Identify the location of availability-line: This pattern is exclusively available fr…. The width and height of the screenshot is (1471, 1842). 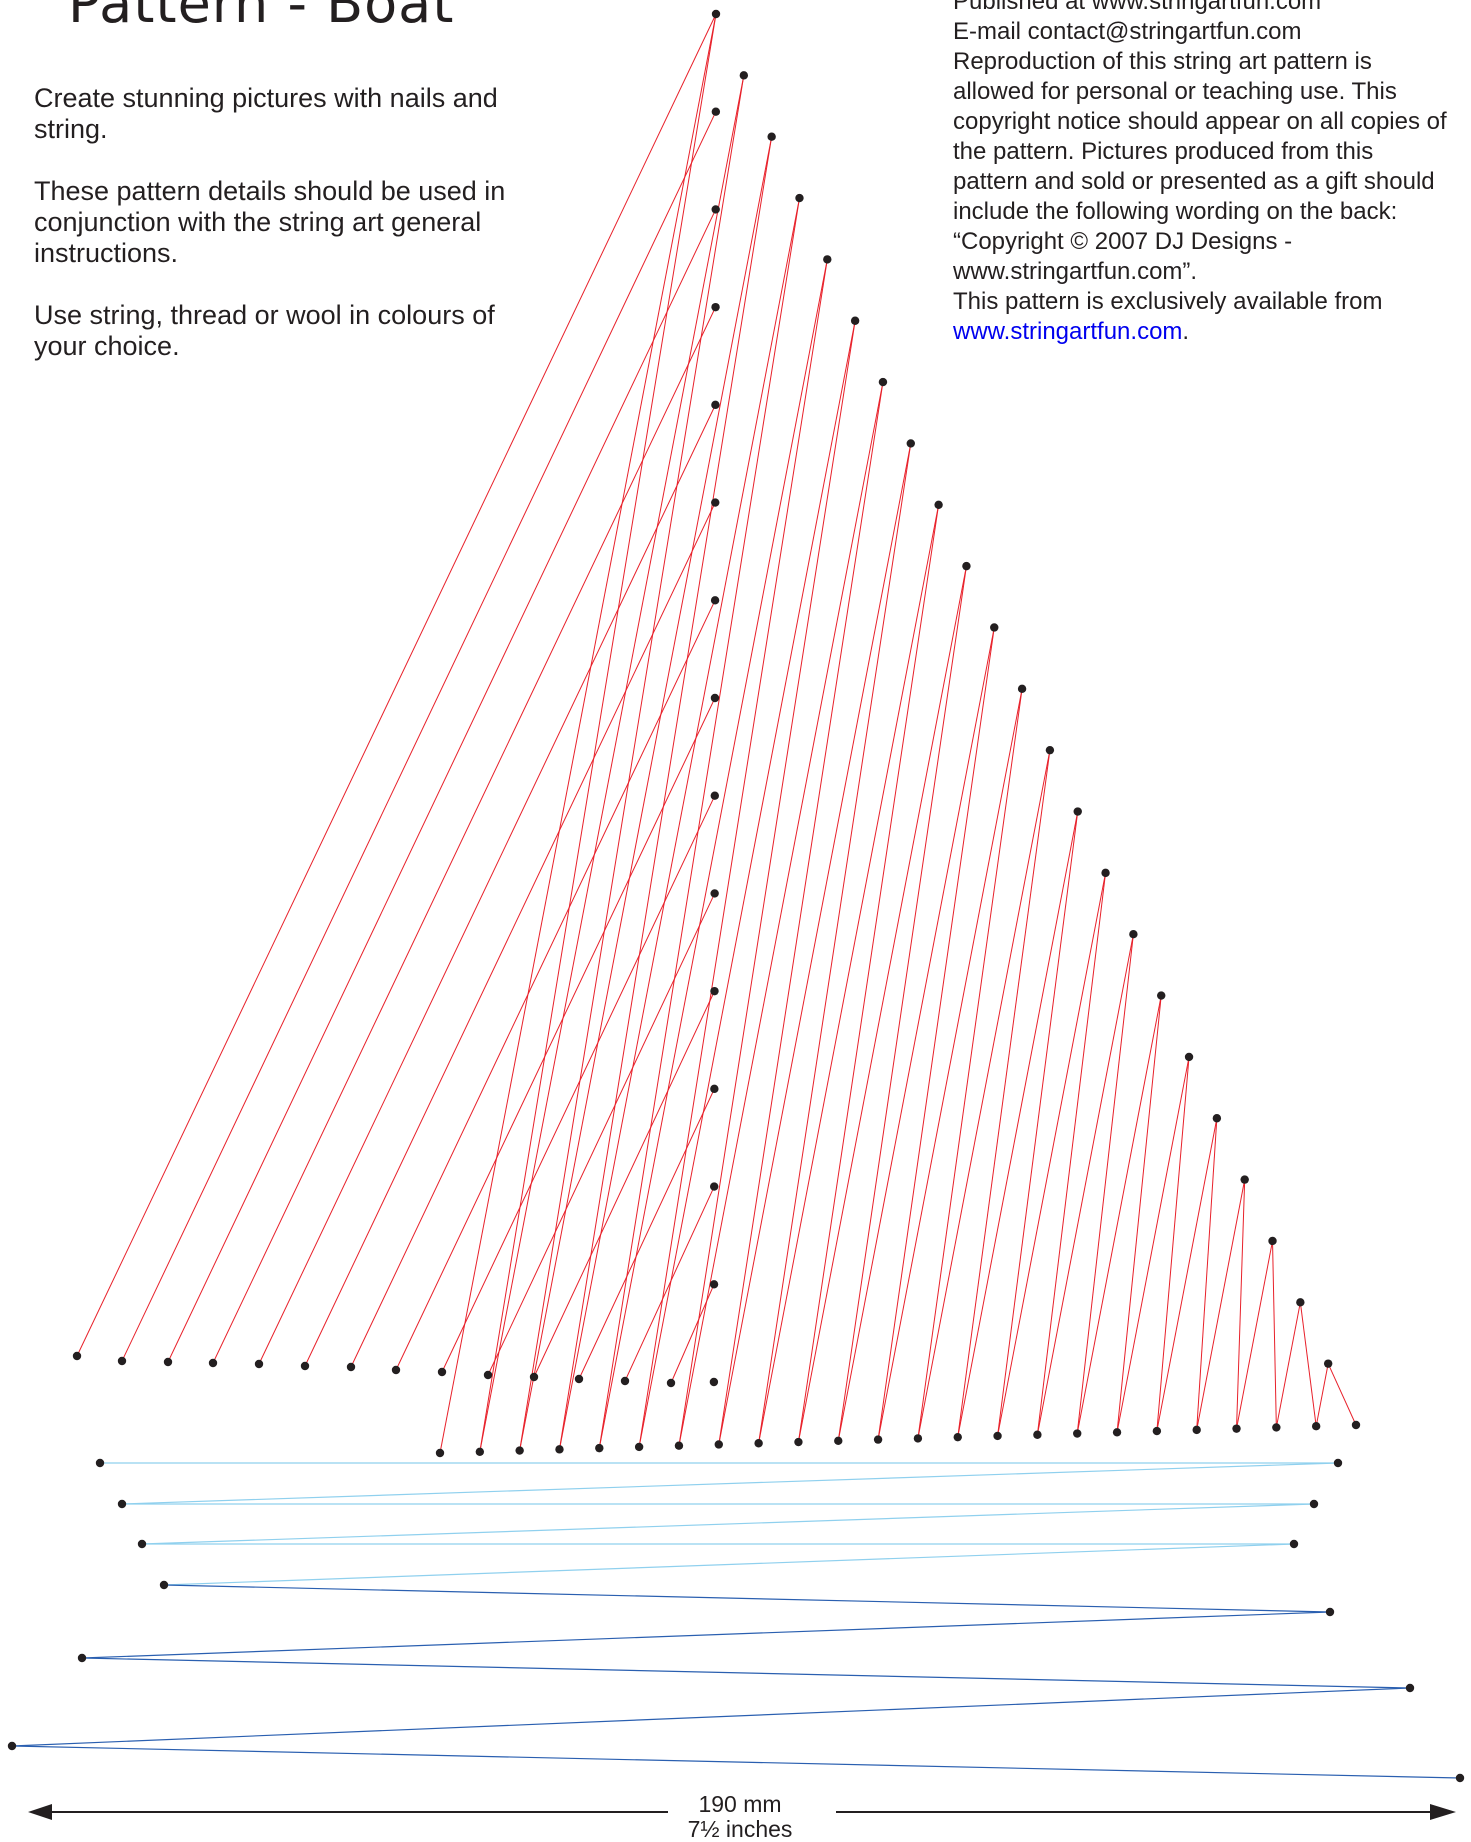
(1203, 317).